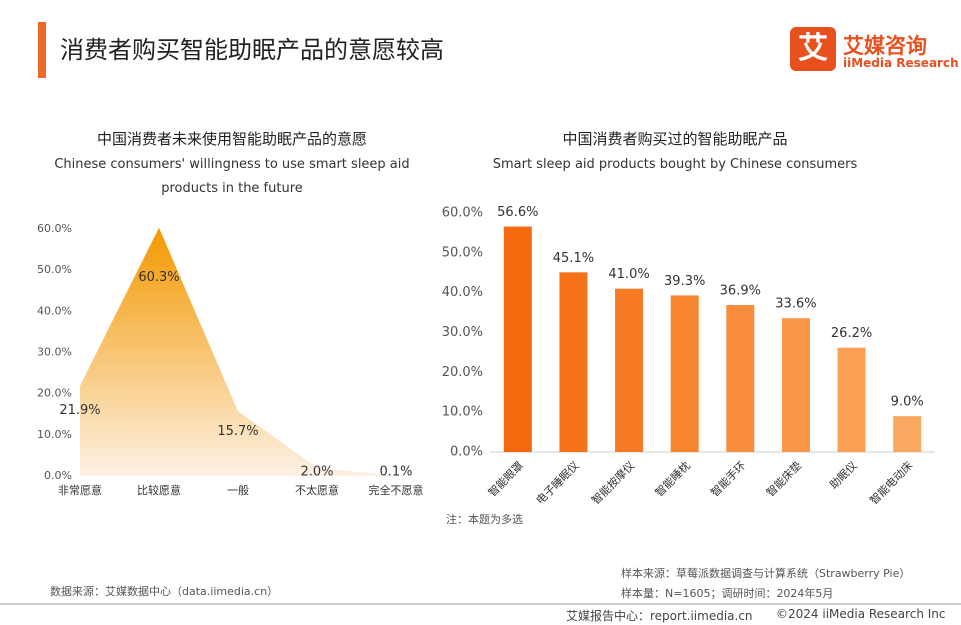 Image resolution: width=961 pixels, height=625 pixels. I want to click on value-label: 41.0%, so click(628, 274).